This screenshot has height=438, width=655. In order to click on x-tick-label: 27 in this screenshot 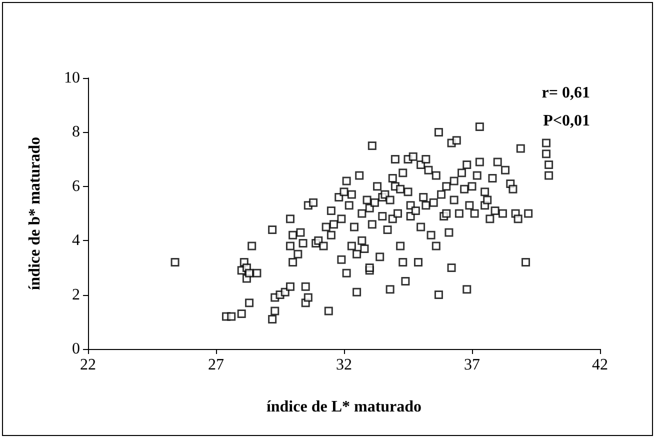, I will do `click(216, 365)`.